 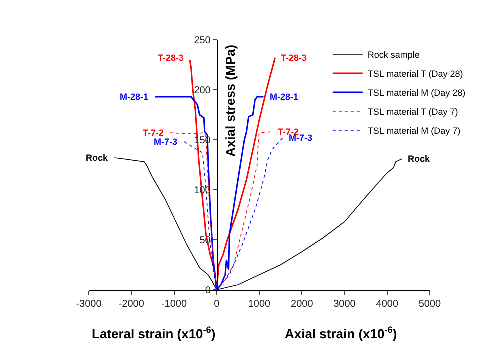 What do you see at coordinates (345, 304) in the screenshot?
I see `x-tick-label: 3000` at bounding box center [345, 304].